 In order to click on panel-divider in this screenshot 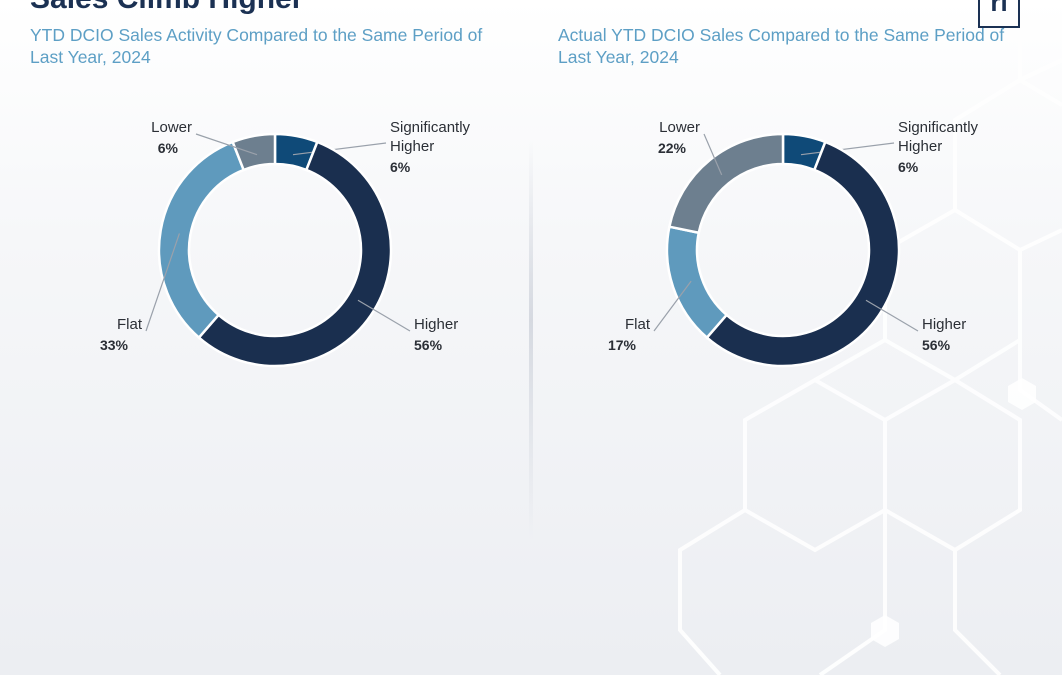, I will do `click(531, 340)`.